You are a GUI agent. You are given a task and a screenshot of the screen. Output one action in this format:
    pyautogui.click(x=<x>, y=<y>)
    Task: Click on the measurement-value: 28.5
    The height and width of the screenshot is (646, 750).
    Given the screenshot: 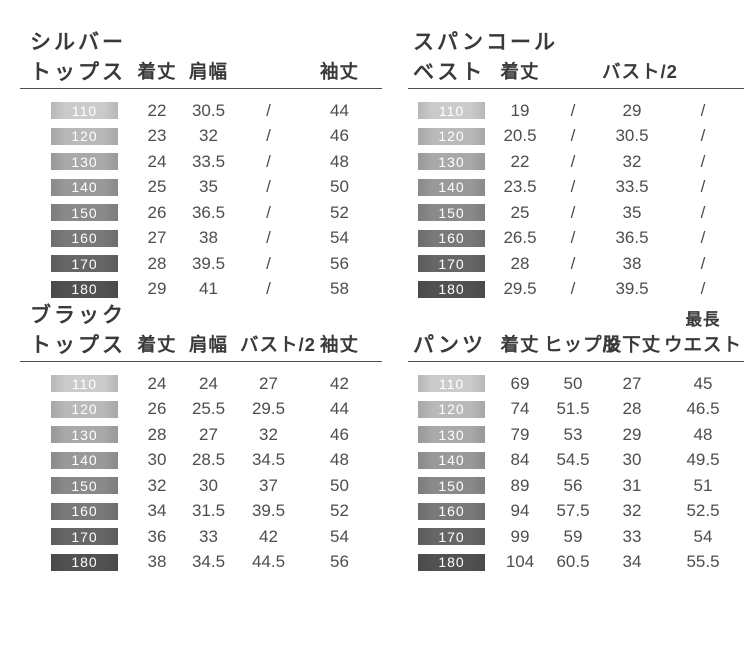 What is the action you would take?
    pyautogui.click(x=208, y=460)
    